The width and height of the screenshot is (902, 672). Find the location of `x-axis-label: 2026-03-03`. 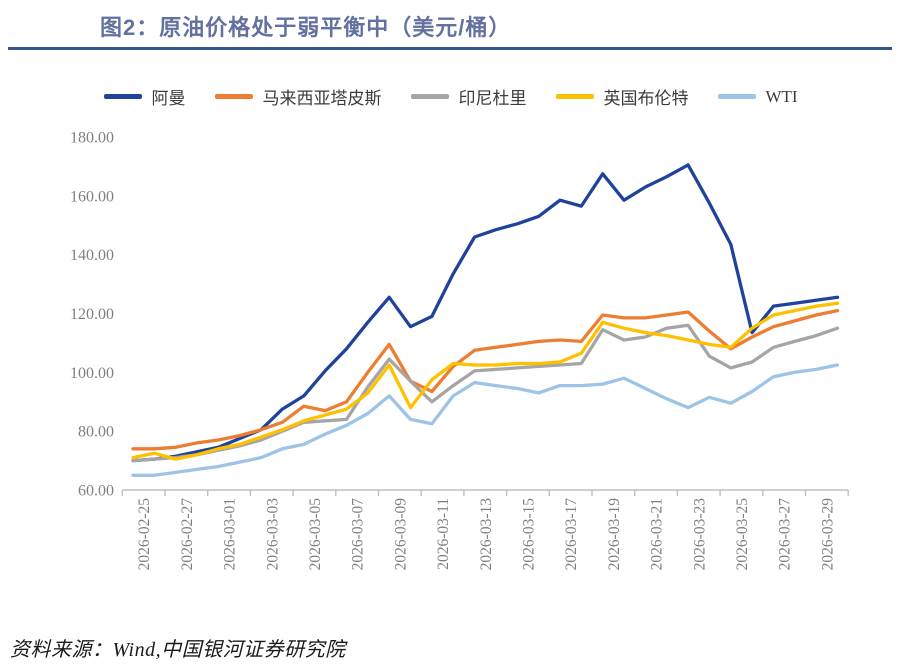

x-axis-label: 2026-03-03 is located at coordinates (272, 534).